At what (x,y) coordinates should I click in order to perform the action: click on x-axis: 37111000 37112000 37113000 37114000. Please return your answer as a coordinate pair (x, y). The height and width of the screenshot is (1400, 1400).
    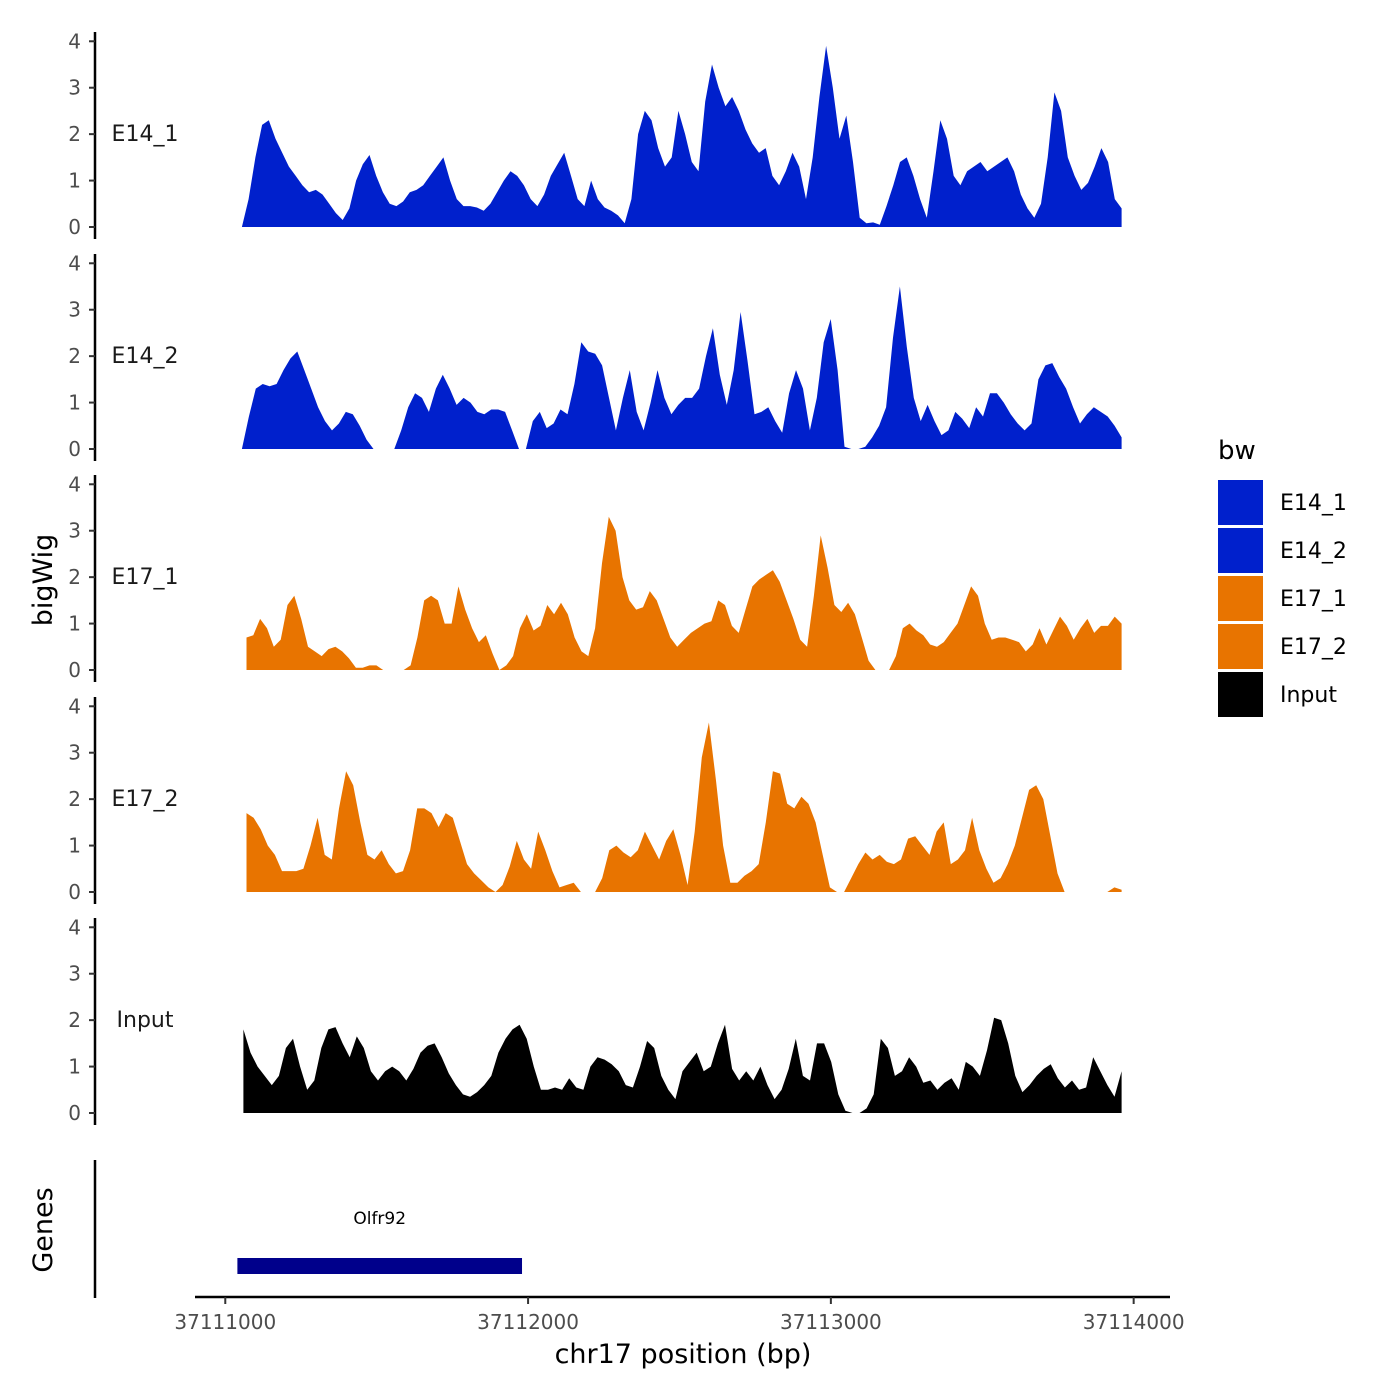
    Looking at the image, I should click on (679, 1314).